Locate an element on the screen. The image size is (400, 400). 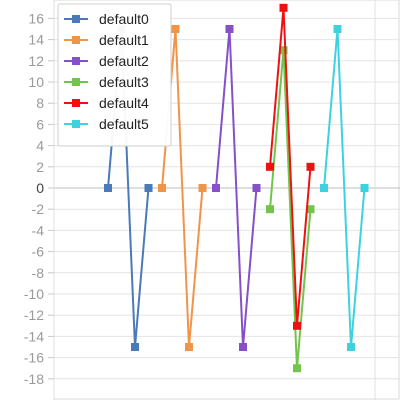
y-tick-label: -18 is located at coordinates (34, 379).